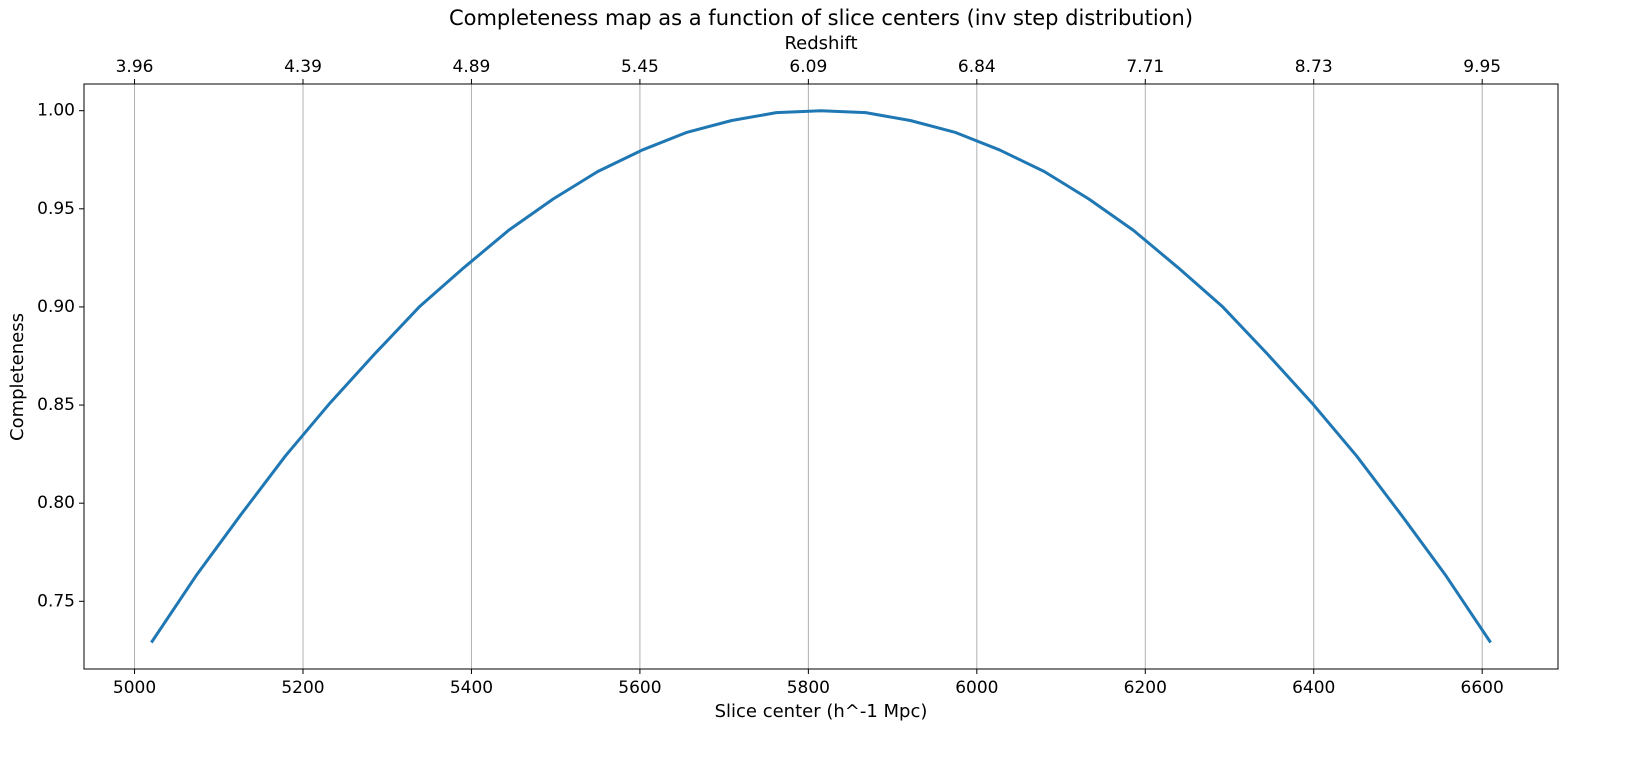  What do you see at coordinates (821, 711) in the screenshot?
I see `x-axis-label: Slice center (h^-1 Mpc)` at bounding box center [821, 711].